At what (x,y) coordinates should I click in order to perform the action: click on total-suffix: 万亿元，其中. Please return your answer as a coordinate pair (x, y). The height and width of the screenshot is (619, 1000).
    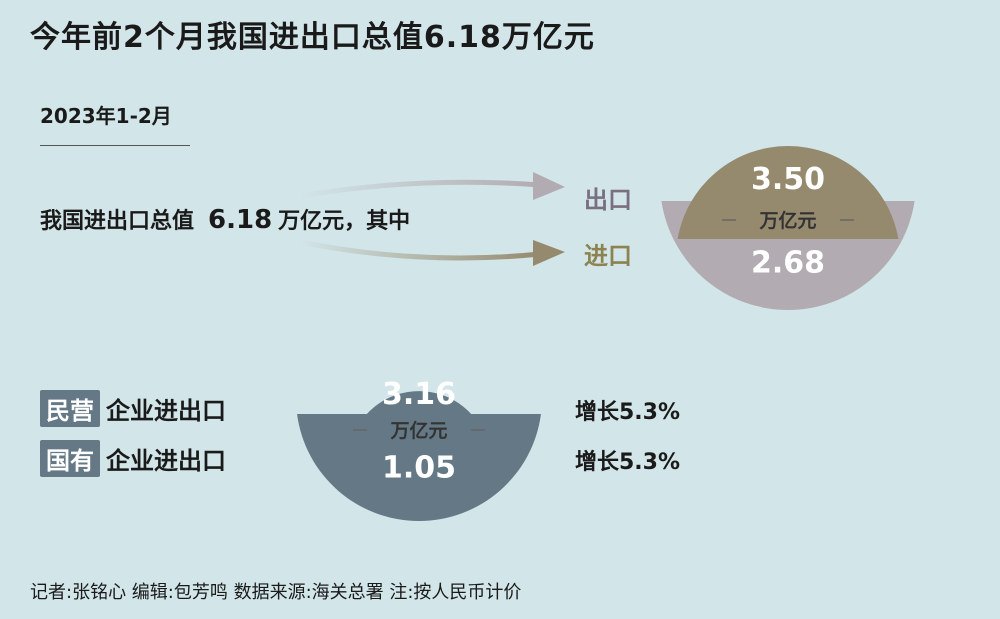
    Looking at the image, I should click on (344, 221).